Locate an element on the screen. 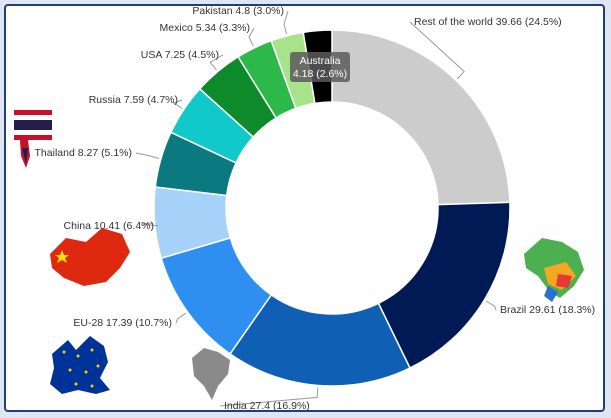 Image resolution: width=611 pixels, height=418 pixels. connector-india is located at coordinates (269, 397).